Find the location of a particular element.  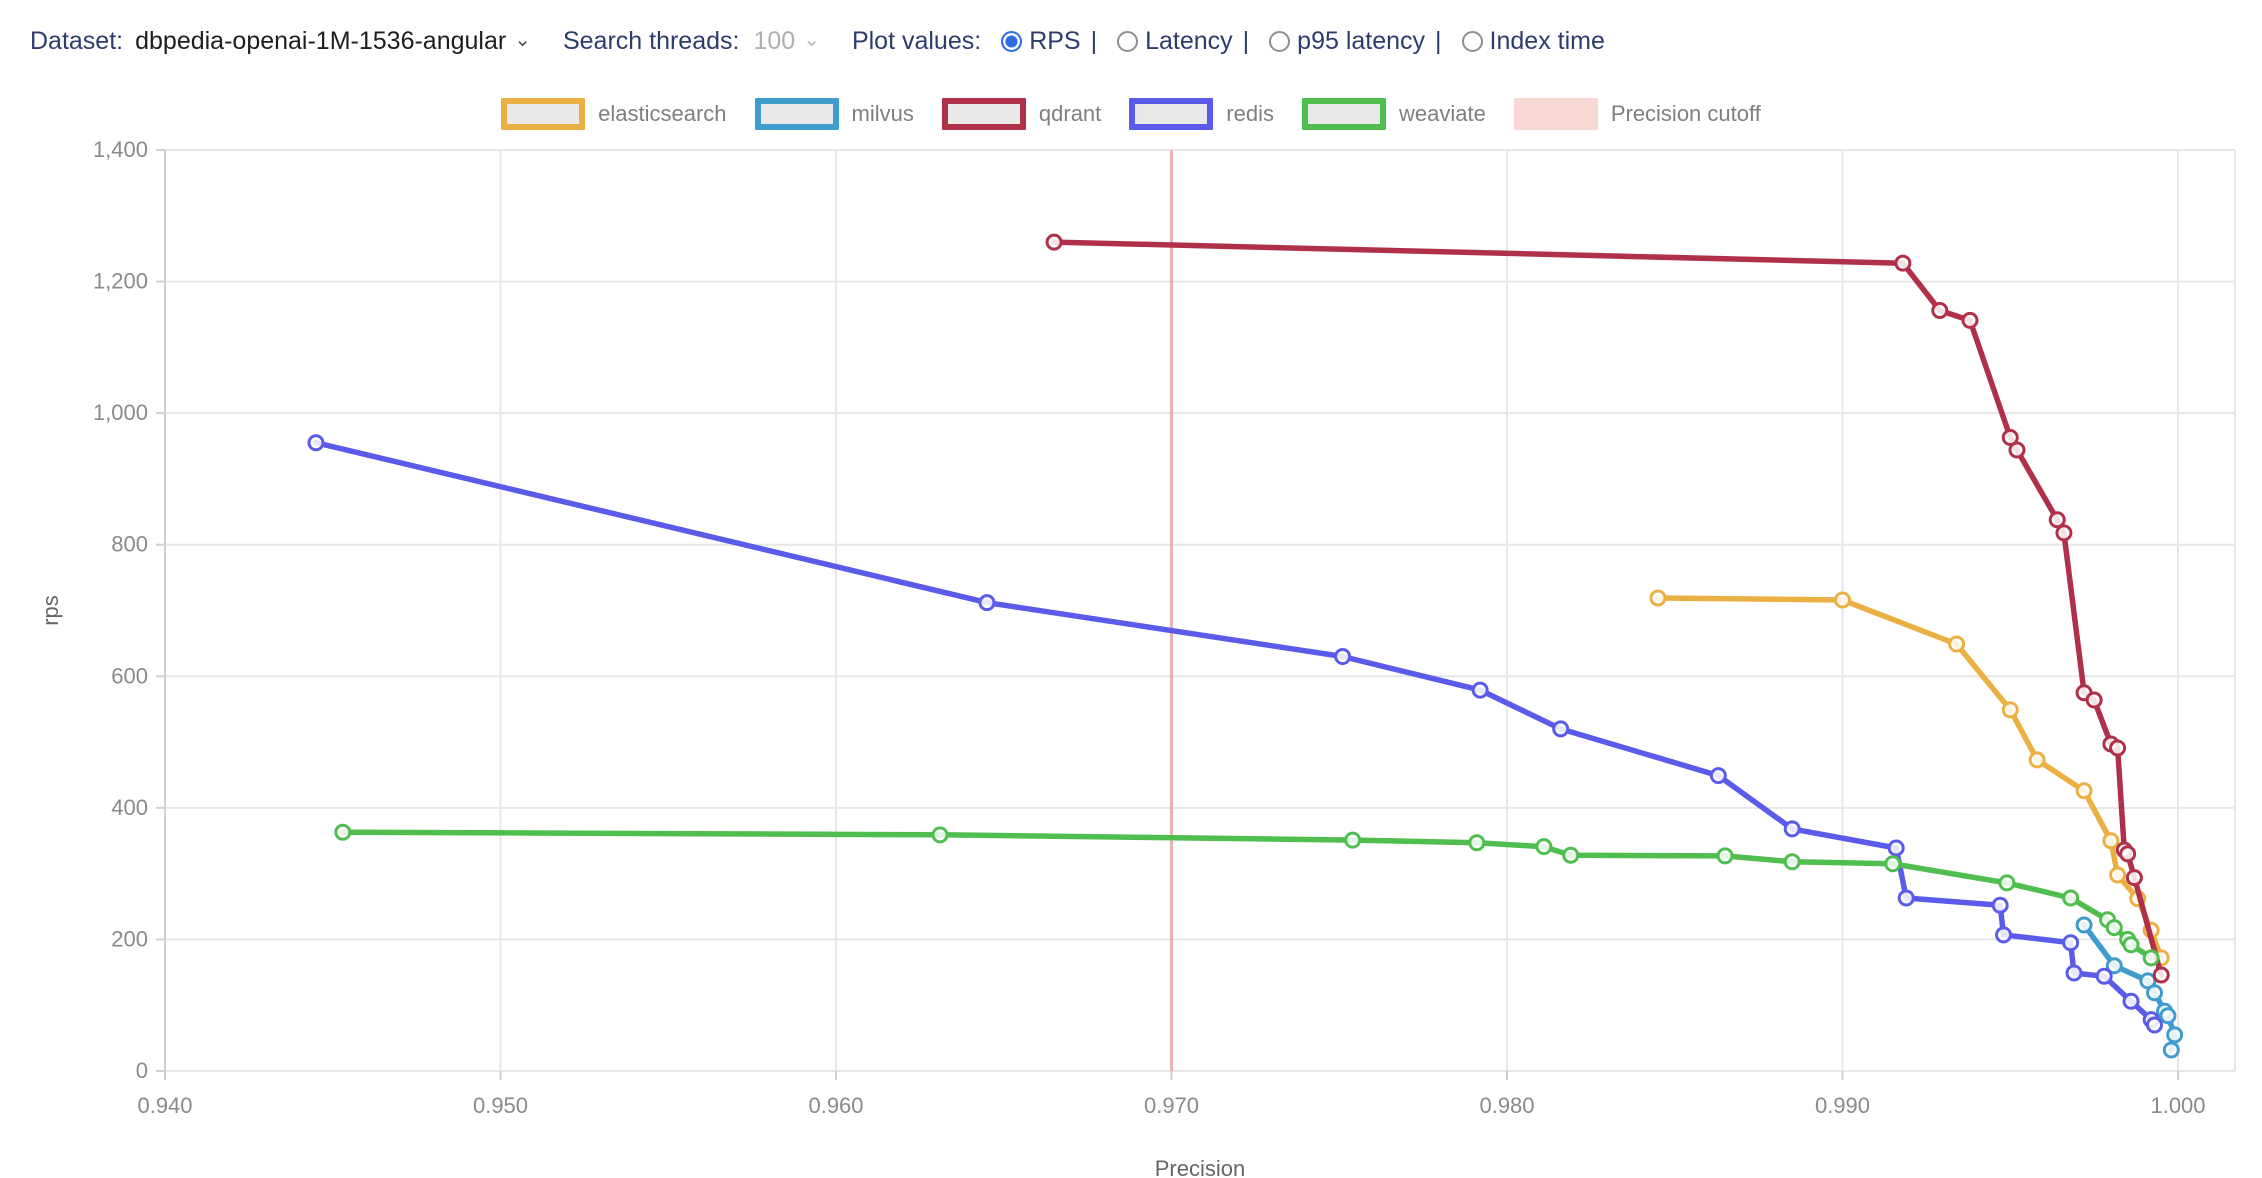

x-tick-label: 0.970 is located at coordinates (1171, 1105).